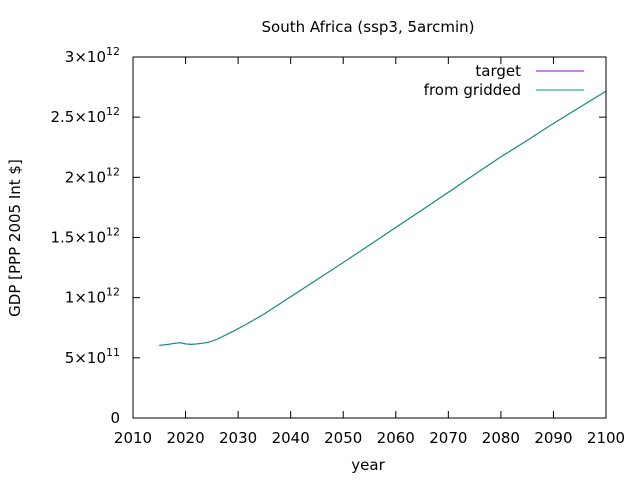  Describe the element at coordinates (113, 352) in the screenshot. I see `y-tick-exponent: 11` at that location.